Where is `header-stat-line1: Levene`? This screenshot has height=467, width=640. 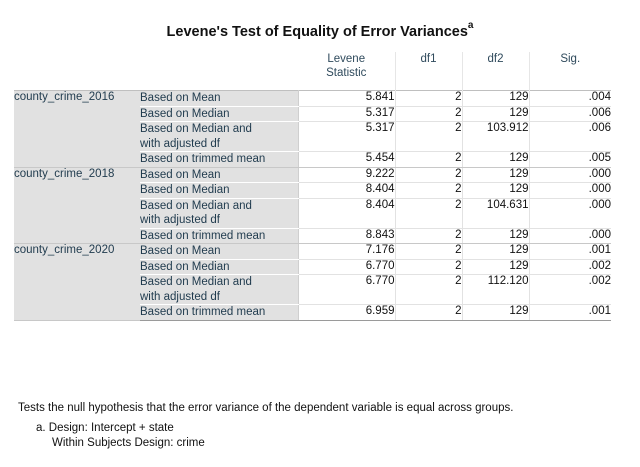 header-stat-line1: Levene is located at coordinates (346, 59).